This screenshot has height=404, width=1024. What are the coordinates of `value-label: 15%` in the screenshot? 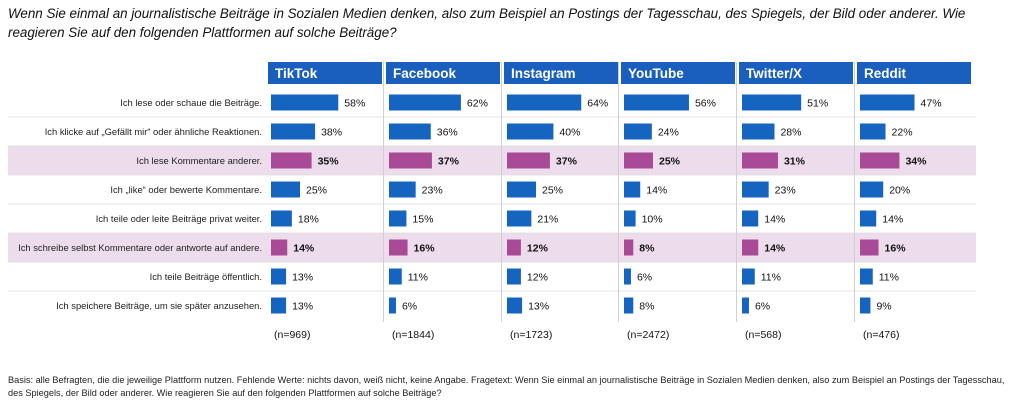 It's located at (422, 219).